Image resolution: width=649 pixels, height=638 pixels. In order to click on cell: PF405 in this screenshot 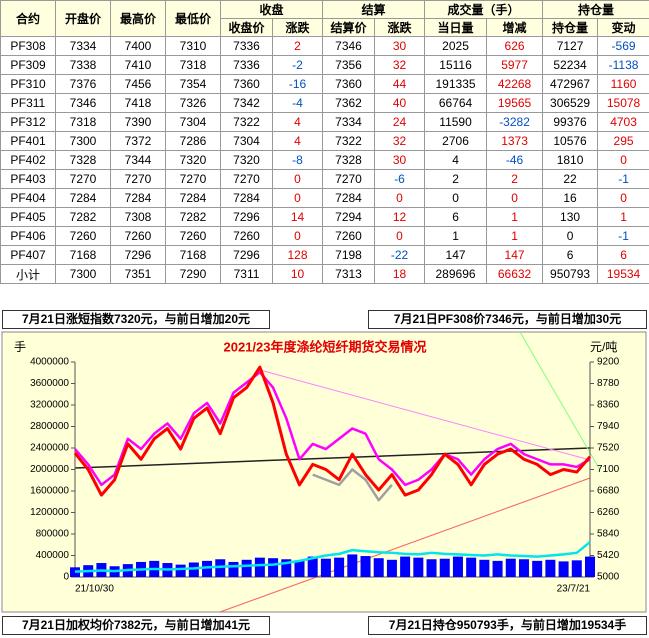, I will do `click(28, 217)`.